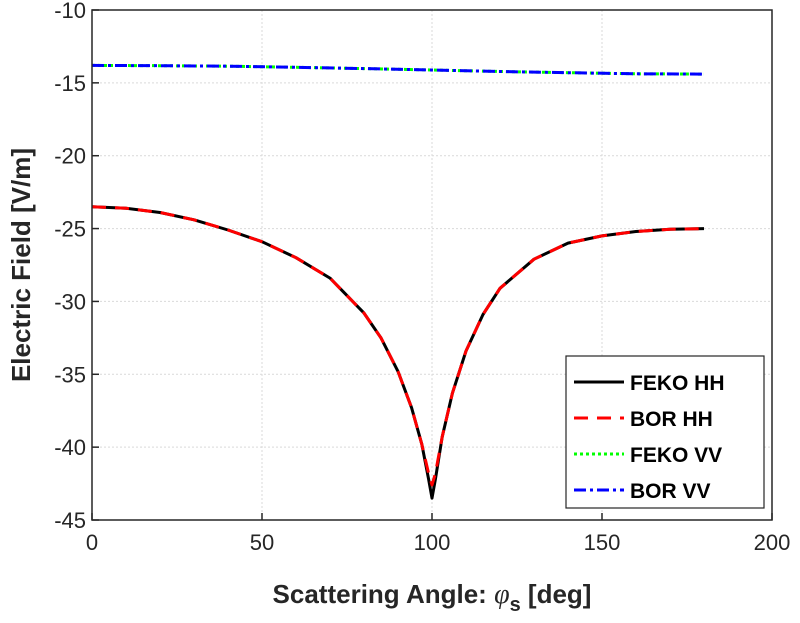 The image size is (800, 623). Describe the element at coordinates (602, 542) in the screenshot. I see `x-tick-label: 150` at that location.